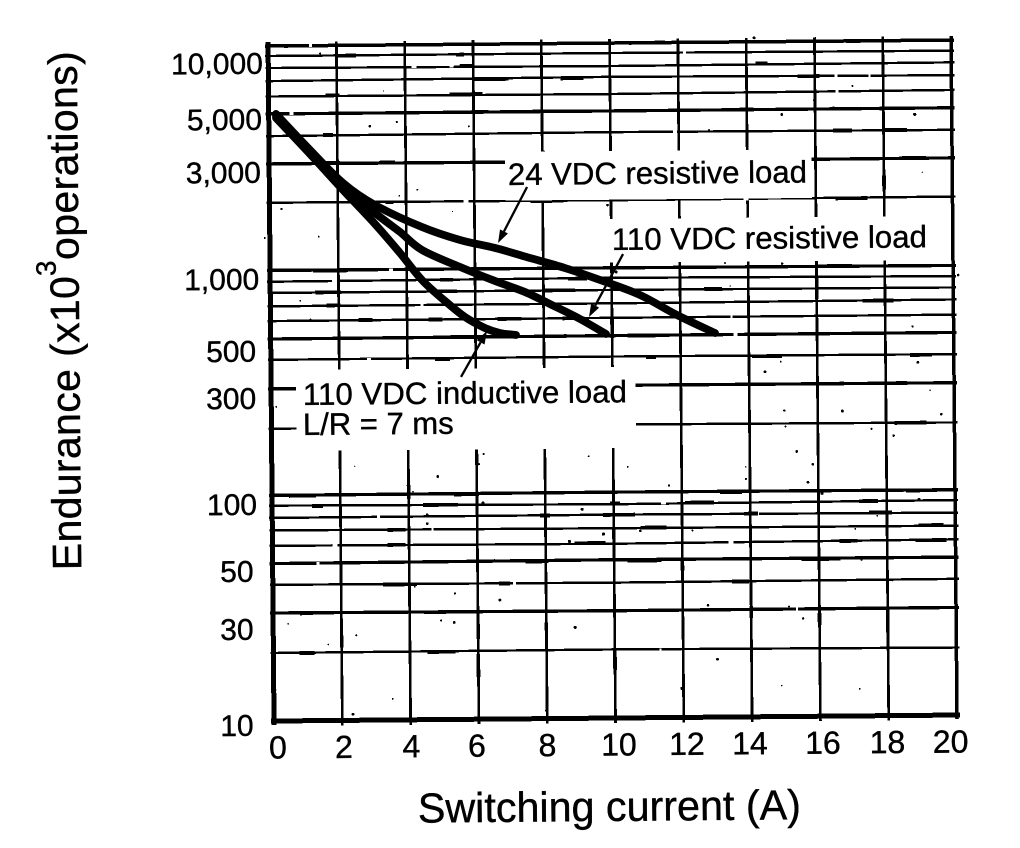  I want to click on svg-text: 50, so click(237, 572).